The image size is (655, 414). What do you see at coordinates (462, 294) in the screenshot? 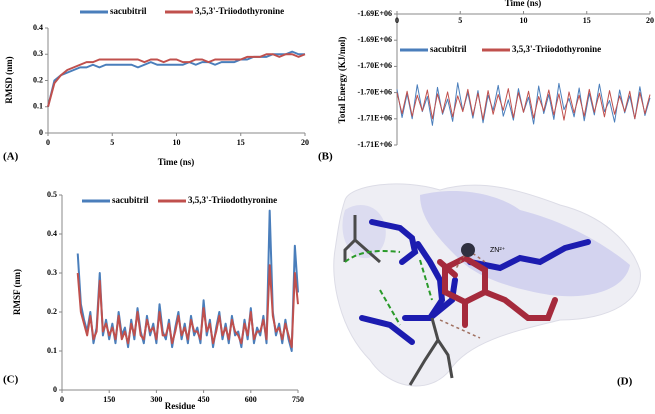
I see `metal-contacts` at bounding box center [462, 294].